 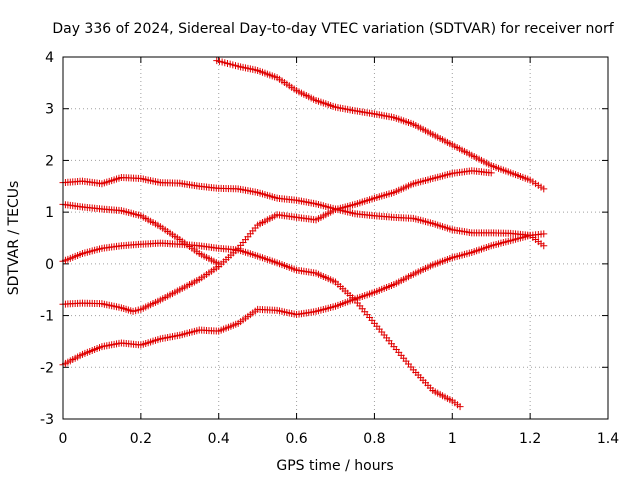 I want to click on y-tick-label: 0, so click(x=49, y=265).